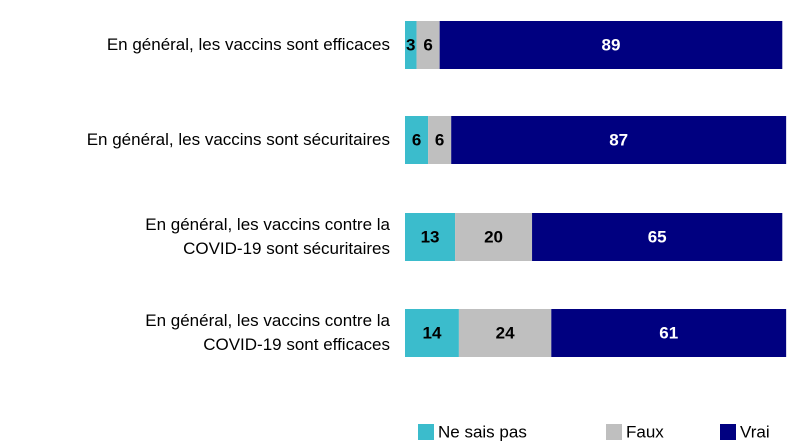 The width and height of the screenshot is (790, 443). I want to click on data-label: 20, so click(493, 236).